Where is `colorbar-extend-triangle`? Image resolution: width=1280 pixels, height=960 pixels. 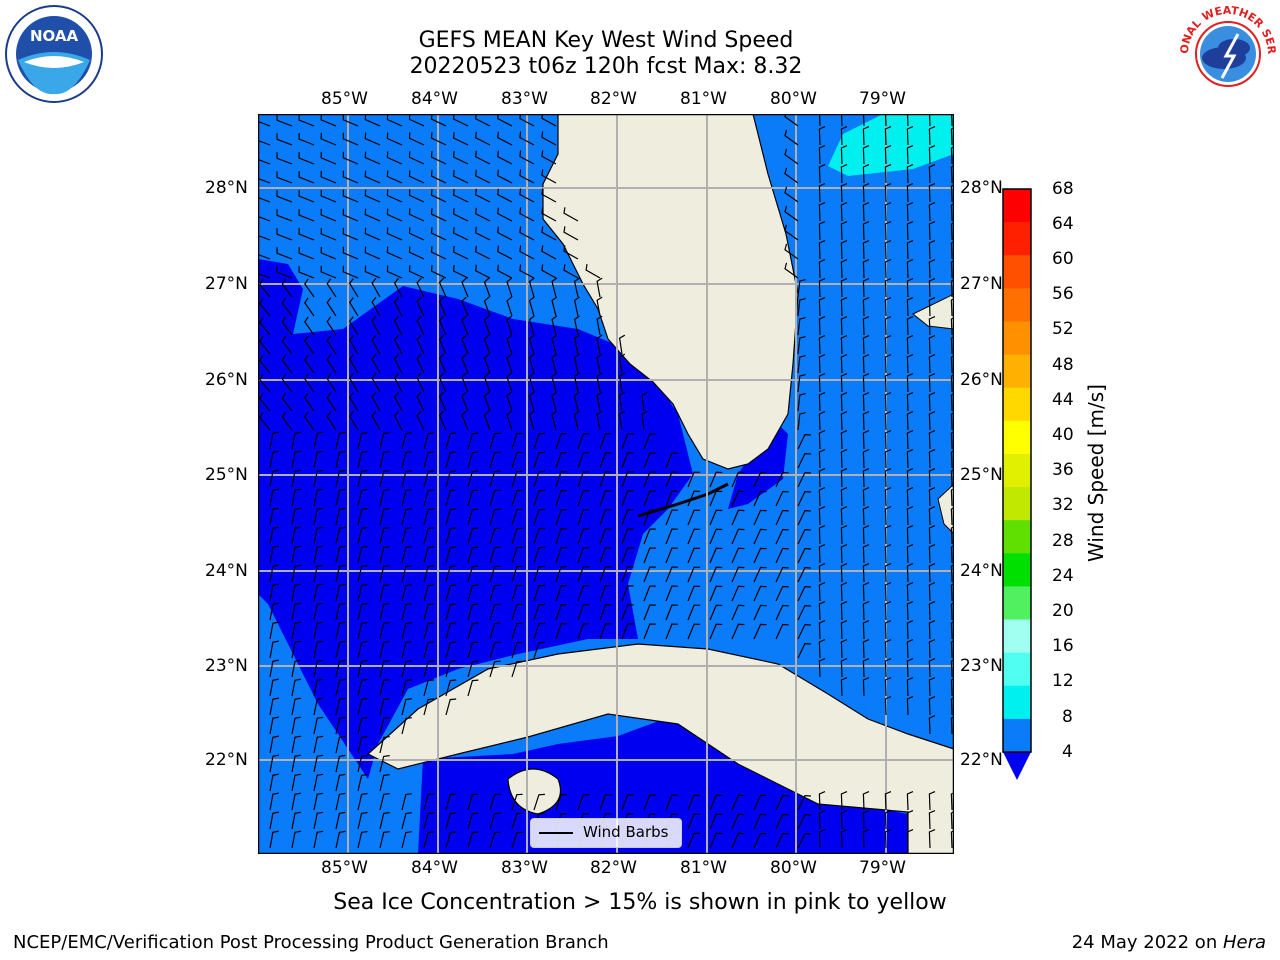
colorbar-extend-triangle is located at coordinates (1017, 766).